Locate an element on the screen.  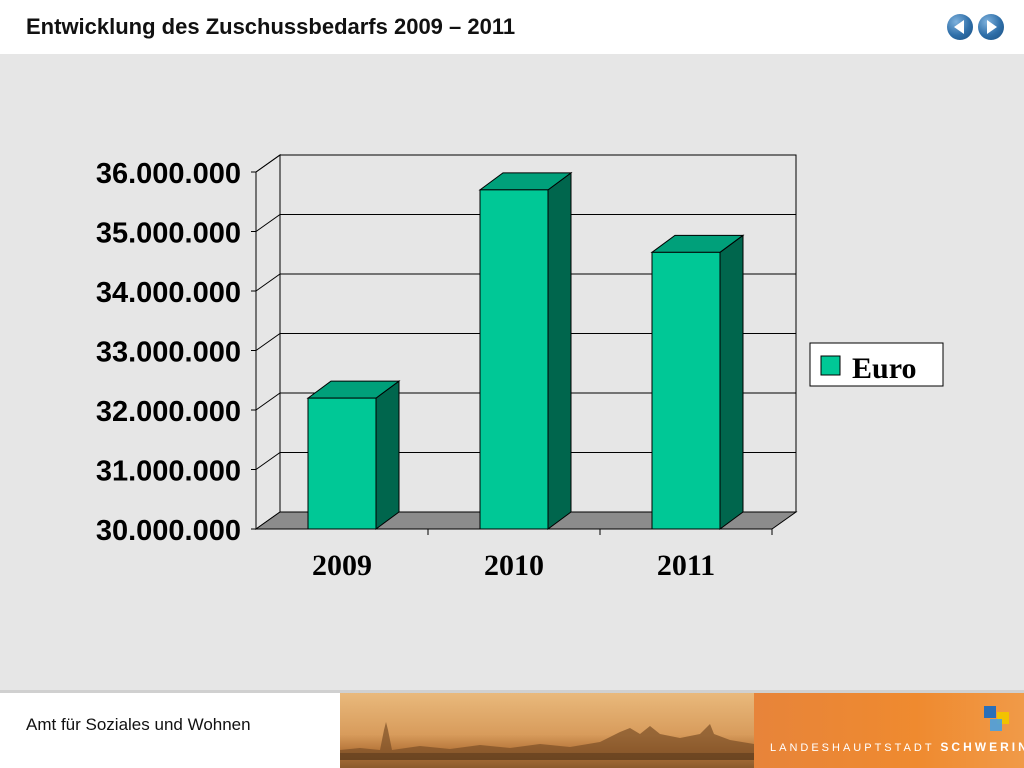
schwerin-logo-icon is located at coordinates (996, 718).